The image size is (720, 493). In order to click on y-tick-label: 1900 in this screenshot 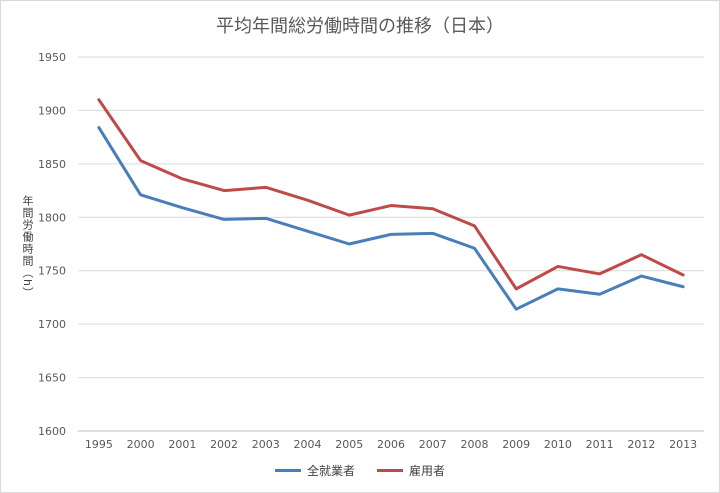, I will do `click(52, 110)`.